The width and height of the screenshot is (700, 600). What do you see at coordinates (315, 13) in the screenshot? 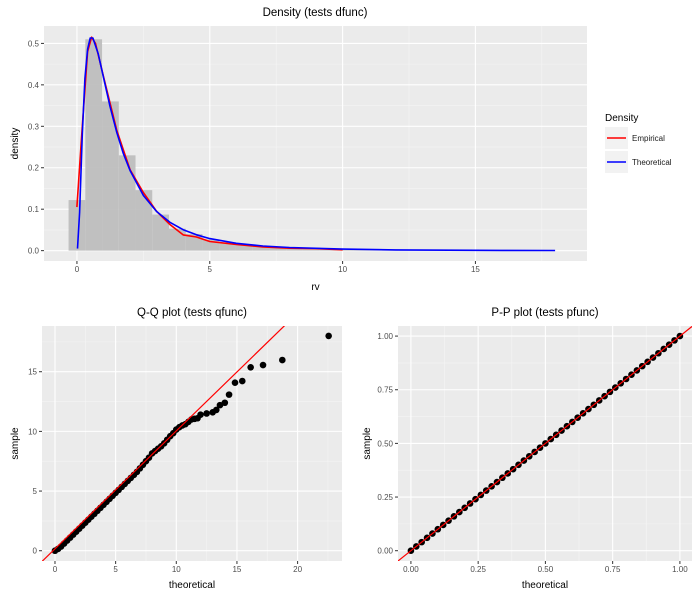
I see `chart-title: Density (tests dfunc)` at bounding box center [315, 13].